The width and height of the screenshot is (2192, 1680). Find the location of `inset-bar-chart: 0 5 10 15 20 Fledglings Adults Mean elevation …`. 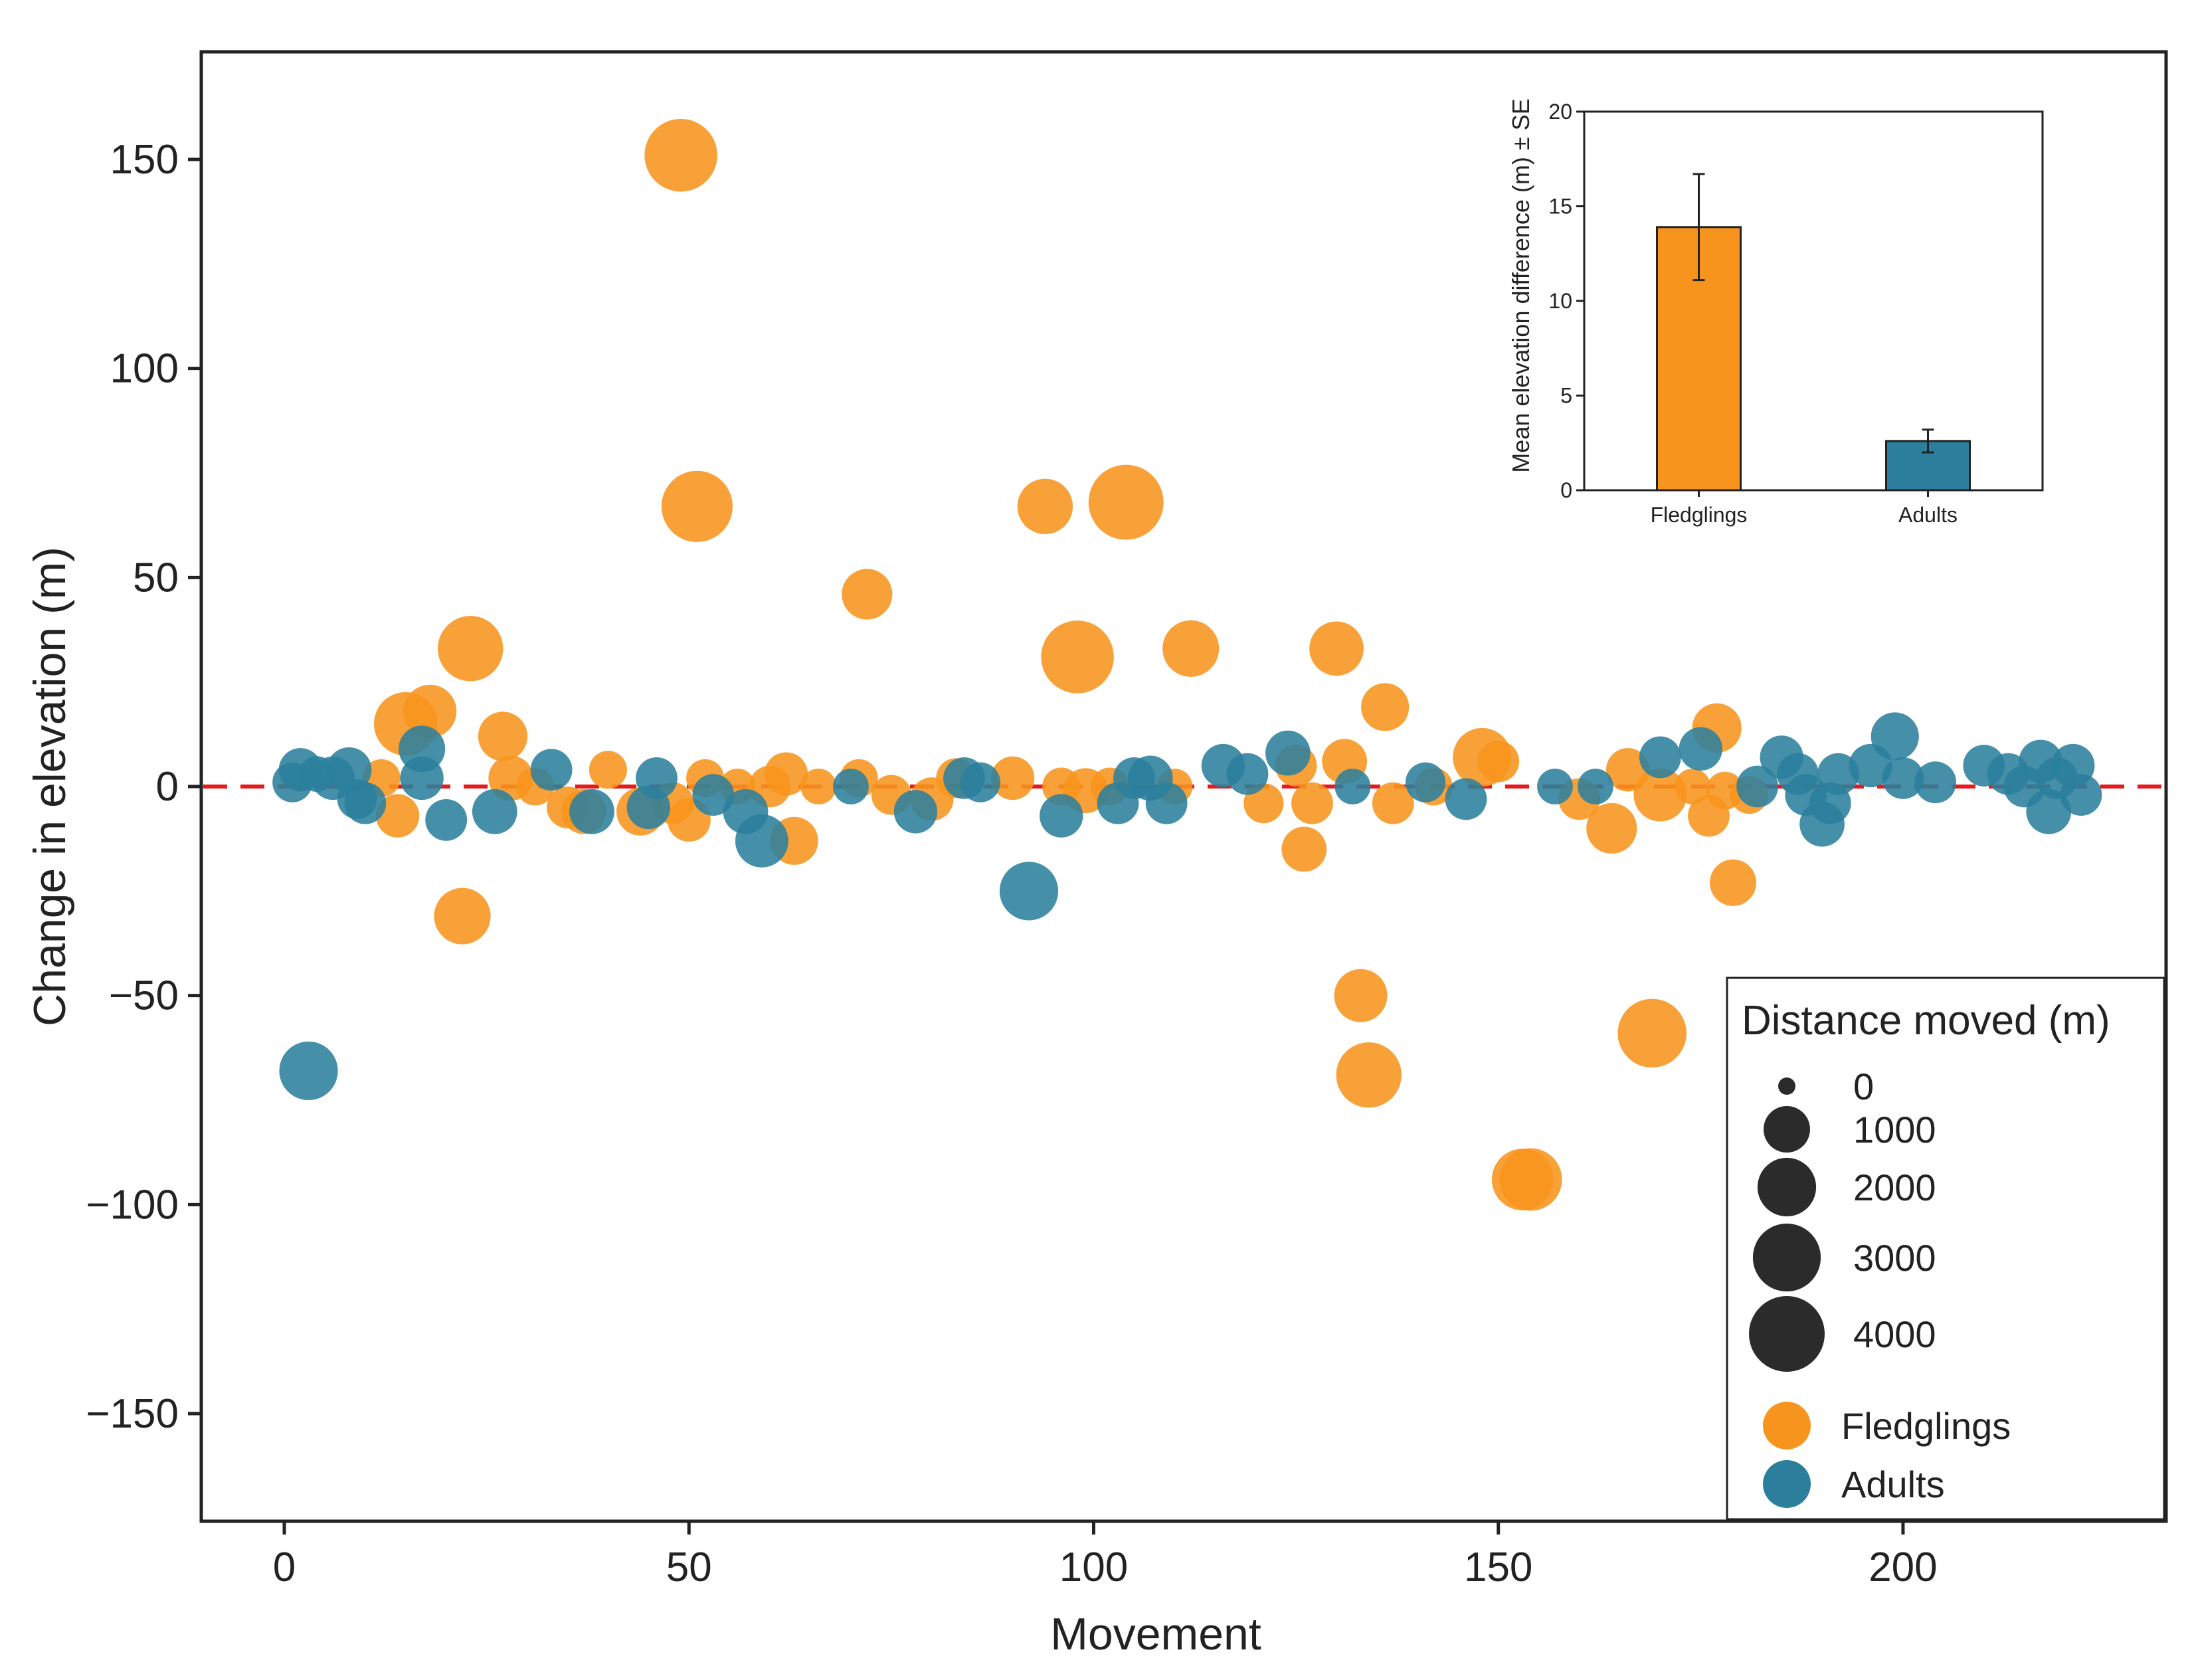

inset-bar-chart: 0 5 10 15 20 Fledglings Adults Mean elevation … is located at coordinates (1775, 312).